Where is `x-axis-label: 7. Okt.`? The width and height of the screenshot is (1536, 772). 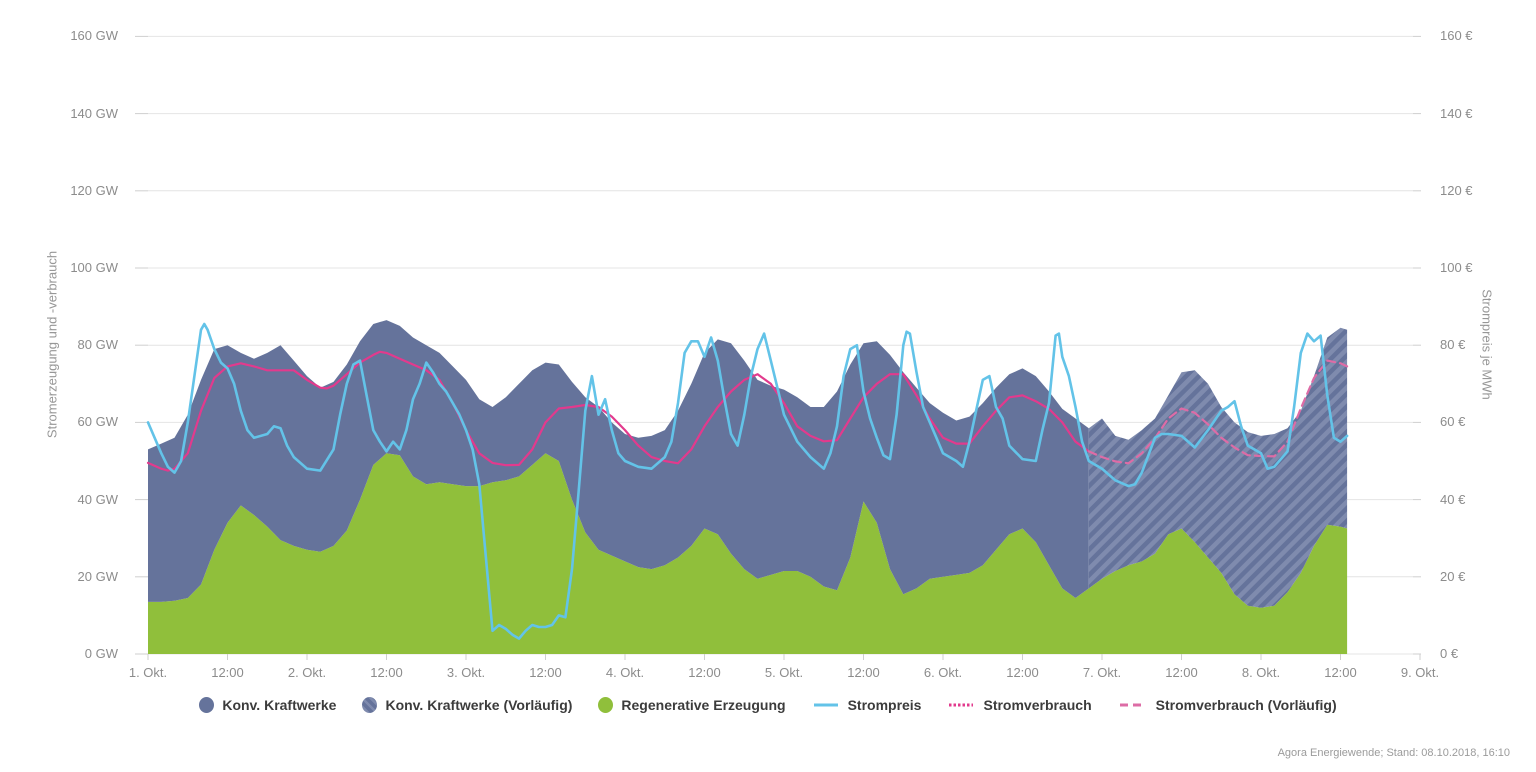
x-axis-label: 7. Okt. is located at coordinates (1102, 672).